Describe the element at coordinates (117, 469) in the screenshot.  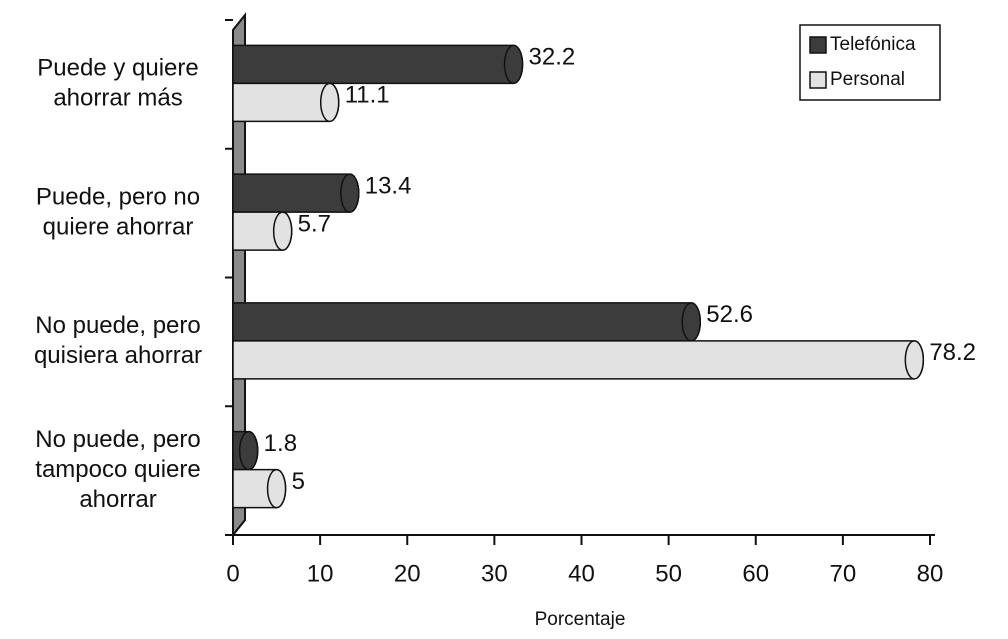
I see `y-tick-label: tampoco quiere` at that location.